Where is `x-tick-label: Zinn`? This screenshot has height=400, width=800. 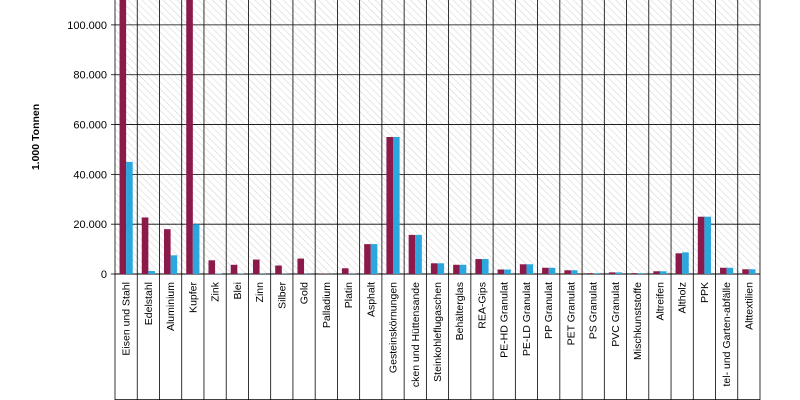 x-tick-label: Zinn is located at coordinates (260, 292).